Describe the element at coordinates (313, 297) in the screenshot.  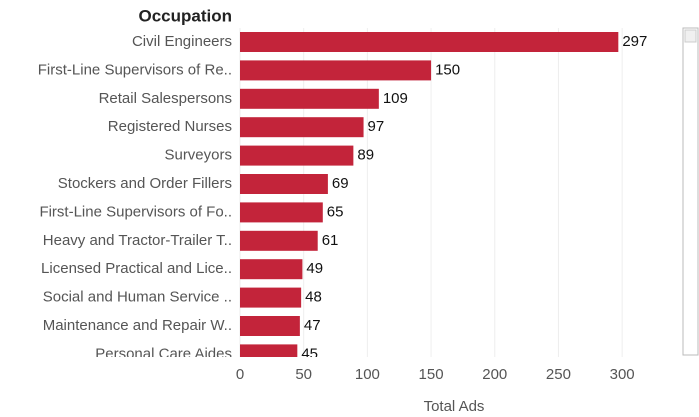
I see `value-label: 48` at that location.